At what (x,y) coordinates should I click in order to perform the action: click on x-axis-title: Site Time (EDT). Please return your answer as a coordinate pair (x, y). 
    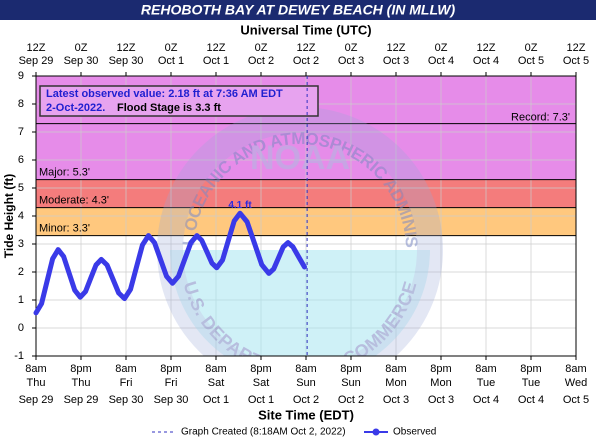
    Looking at the image, I should click on (306, 414).